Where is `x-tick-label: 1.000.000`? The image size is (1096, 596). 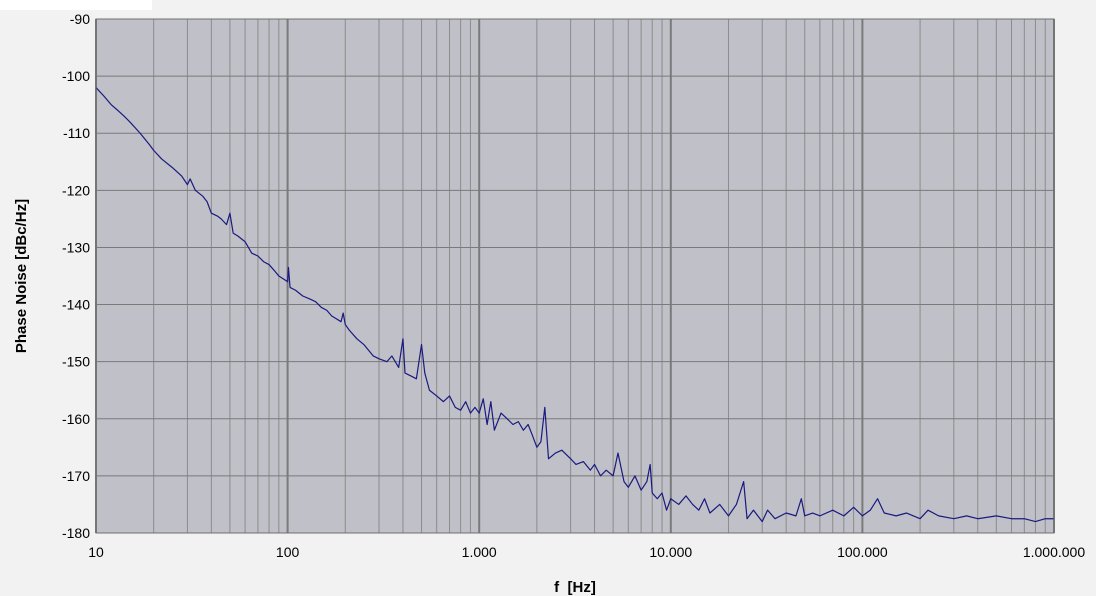 x-tick-label: 1.000.000 is located at coordinates (1054, 552).